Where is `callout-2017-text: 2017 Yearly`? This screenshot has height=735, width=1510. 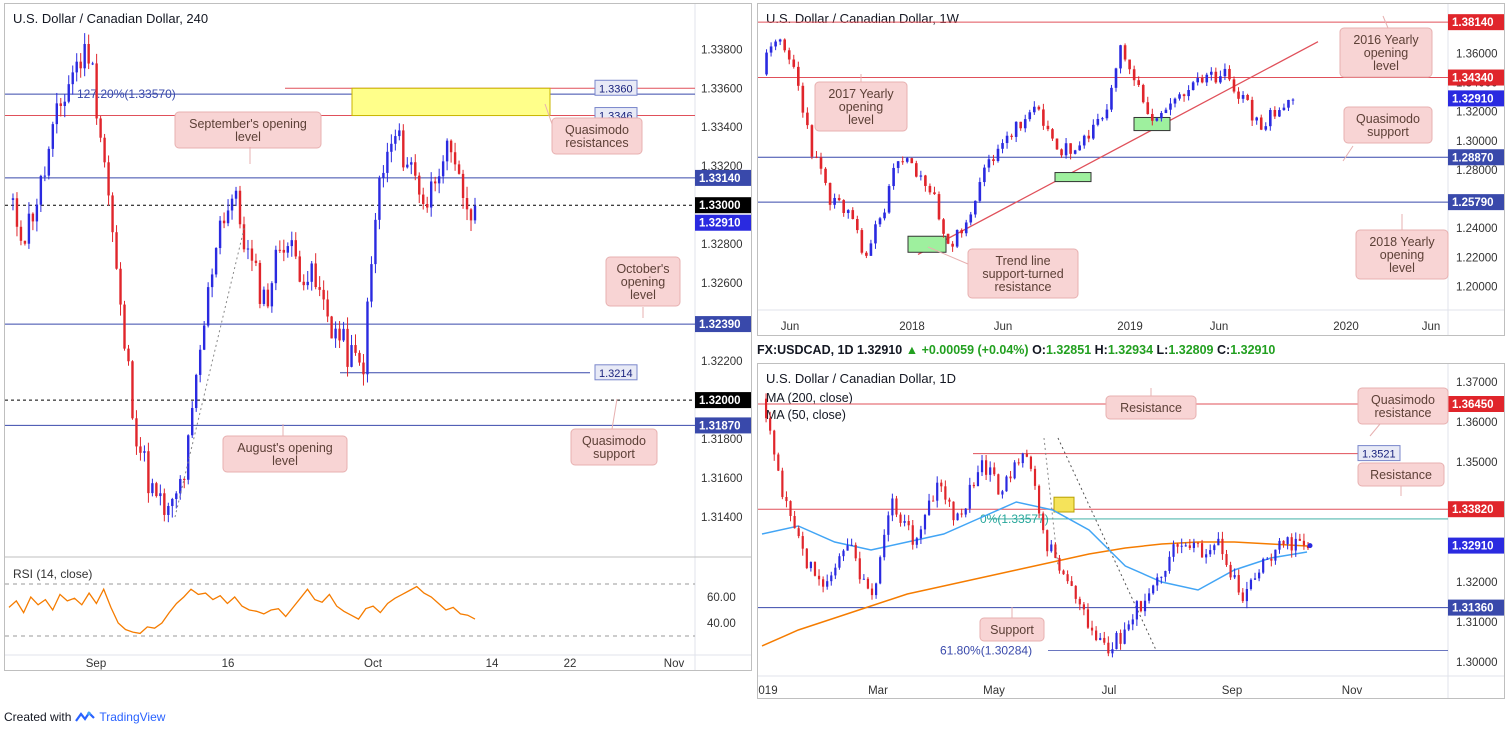
callout-2017-text: 2017 Yearly is located at coordinates (861, 94).